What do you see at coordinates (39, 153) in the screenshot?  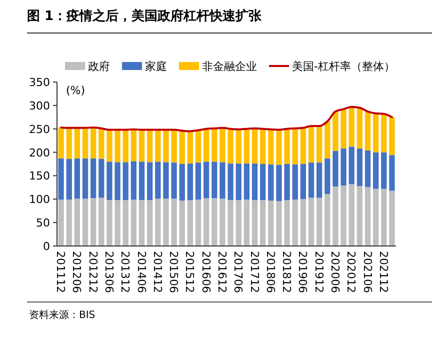 I see `y-tick-label: 200` at bounding box center [39, 153].